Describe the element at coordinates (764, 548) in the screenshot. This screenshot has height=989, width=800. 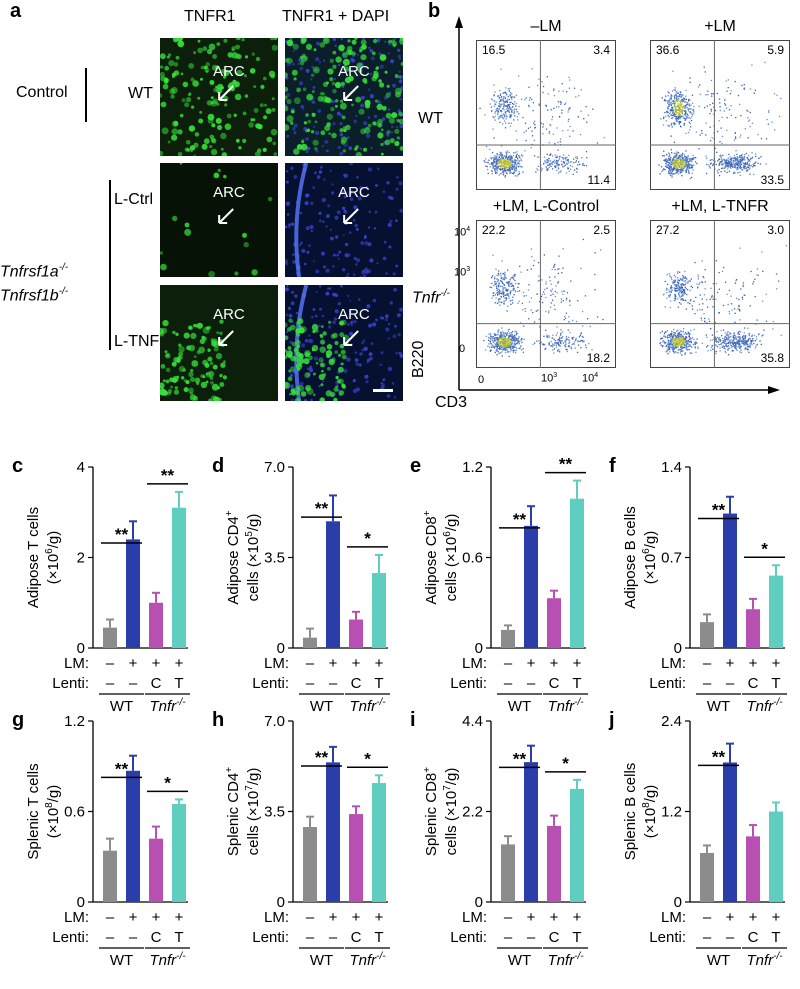
I see `sig-mark-f-1: *` at that location.